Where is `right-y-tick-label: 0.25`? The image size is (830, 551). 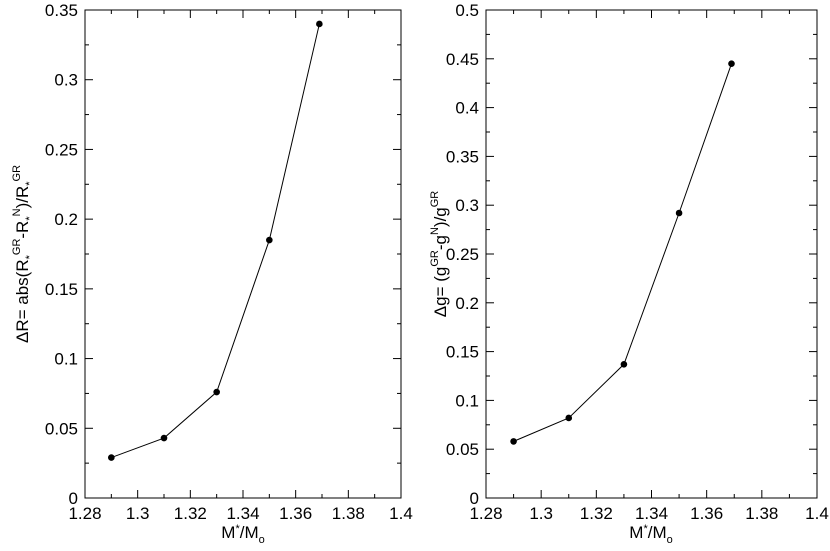 right-y-tick-label: 0.25 is located at coordinates (462, 254).